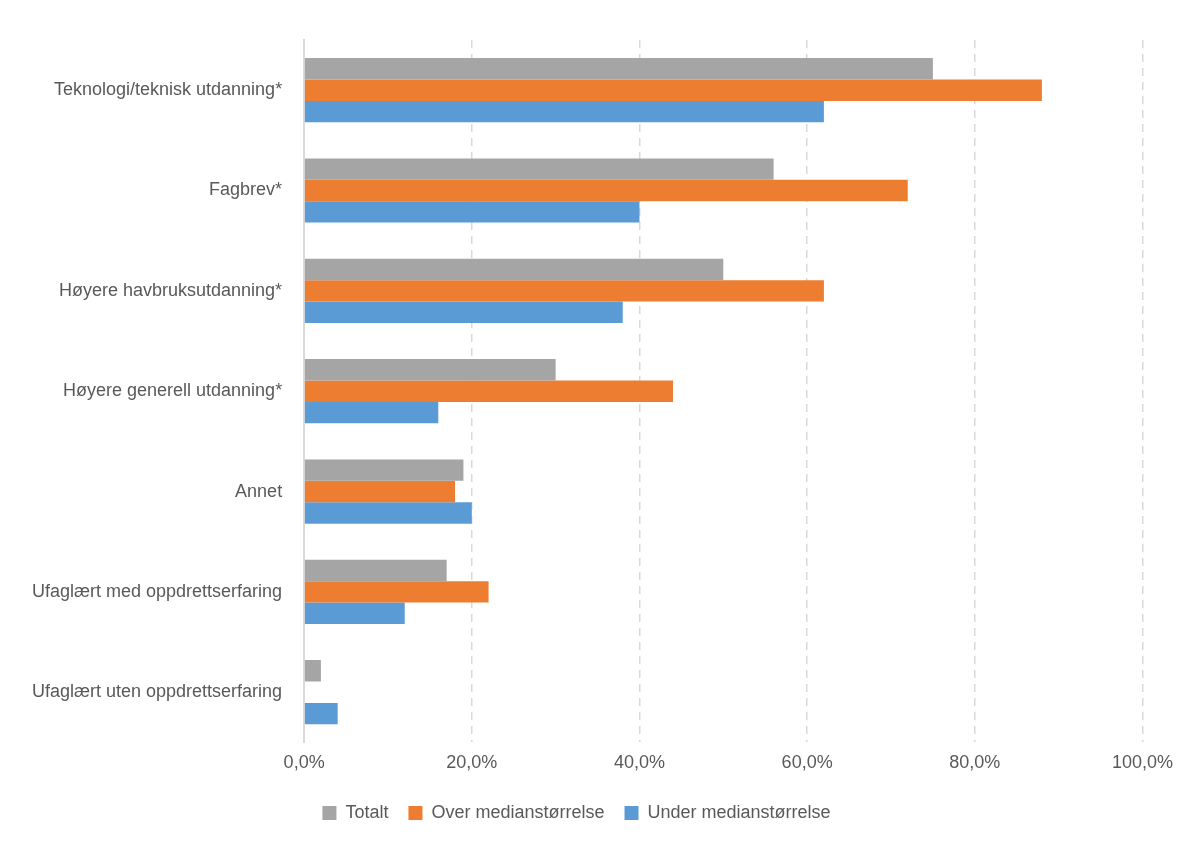 This screenshot has width=1183, height=844. What do you see at coordinates (259, 490) in the screenshot?
I see `y-tick-label: Annet` at bounding box center [259, 490].